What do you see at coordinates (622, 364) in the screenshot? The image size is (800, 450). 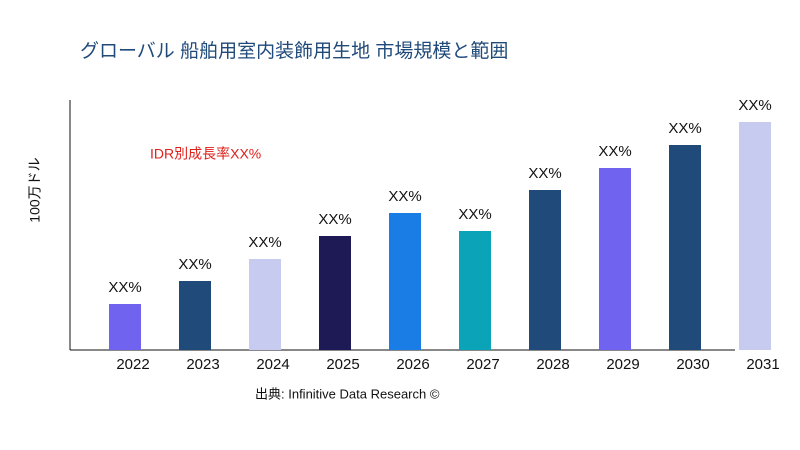 I see `x-tick-label: 2029` at bounding box center [622, 364].